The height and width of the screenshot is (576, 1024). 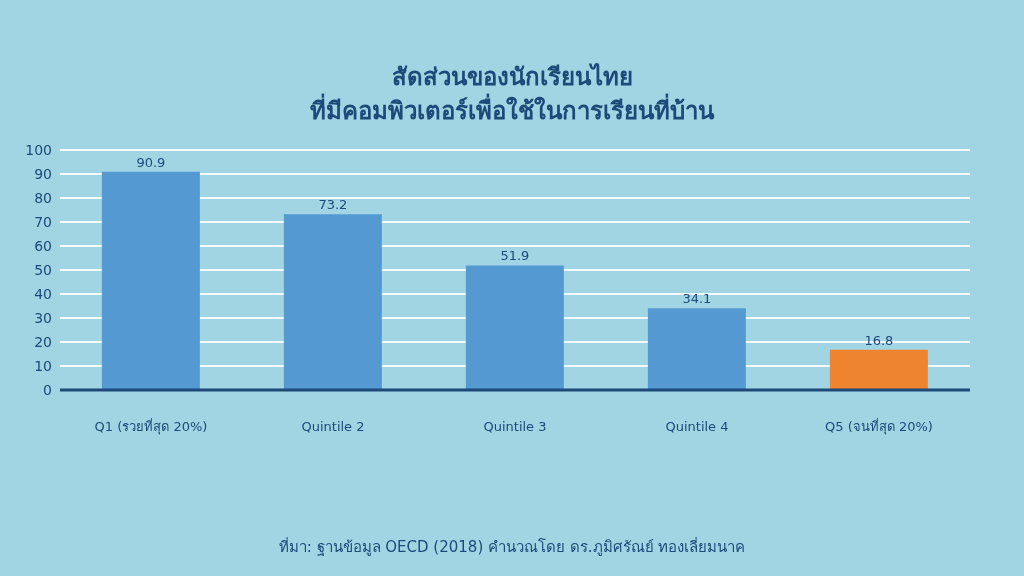 I want to click on text: ที่มา: ฐานข้อมูล OECD (2018) คำนวณโดย ดร.ภูมิศรัณย์ ทองเลี่ยมนาค, so click(x=512, y=547).